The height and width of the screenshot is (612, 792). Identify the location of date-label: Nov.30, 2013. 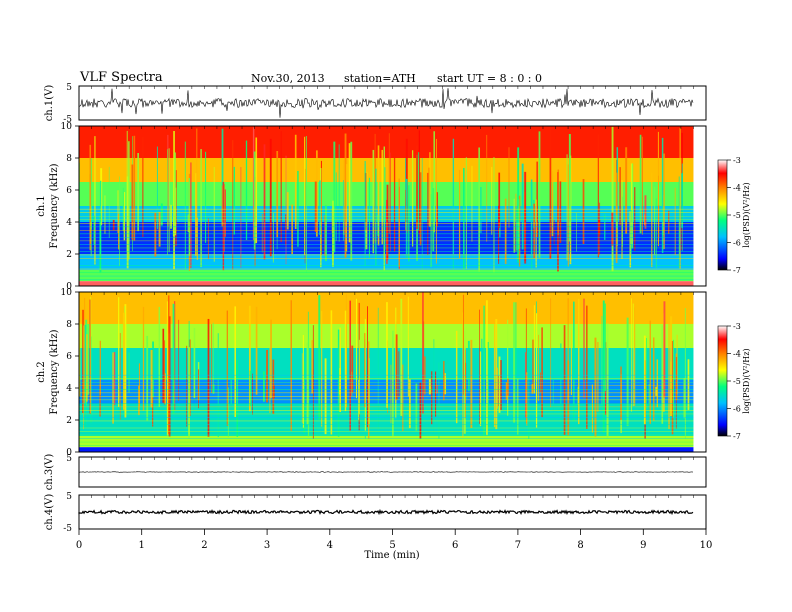
(288, 78).